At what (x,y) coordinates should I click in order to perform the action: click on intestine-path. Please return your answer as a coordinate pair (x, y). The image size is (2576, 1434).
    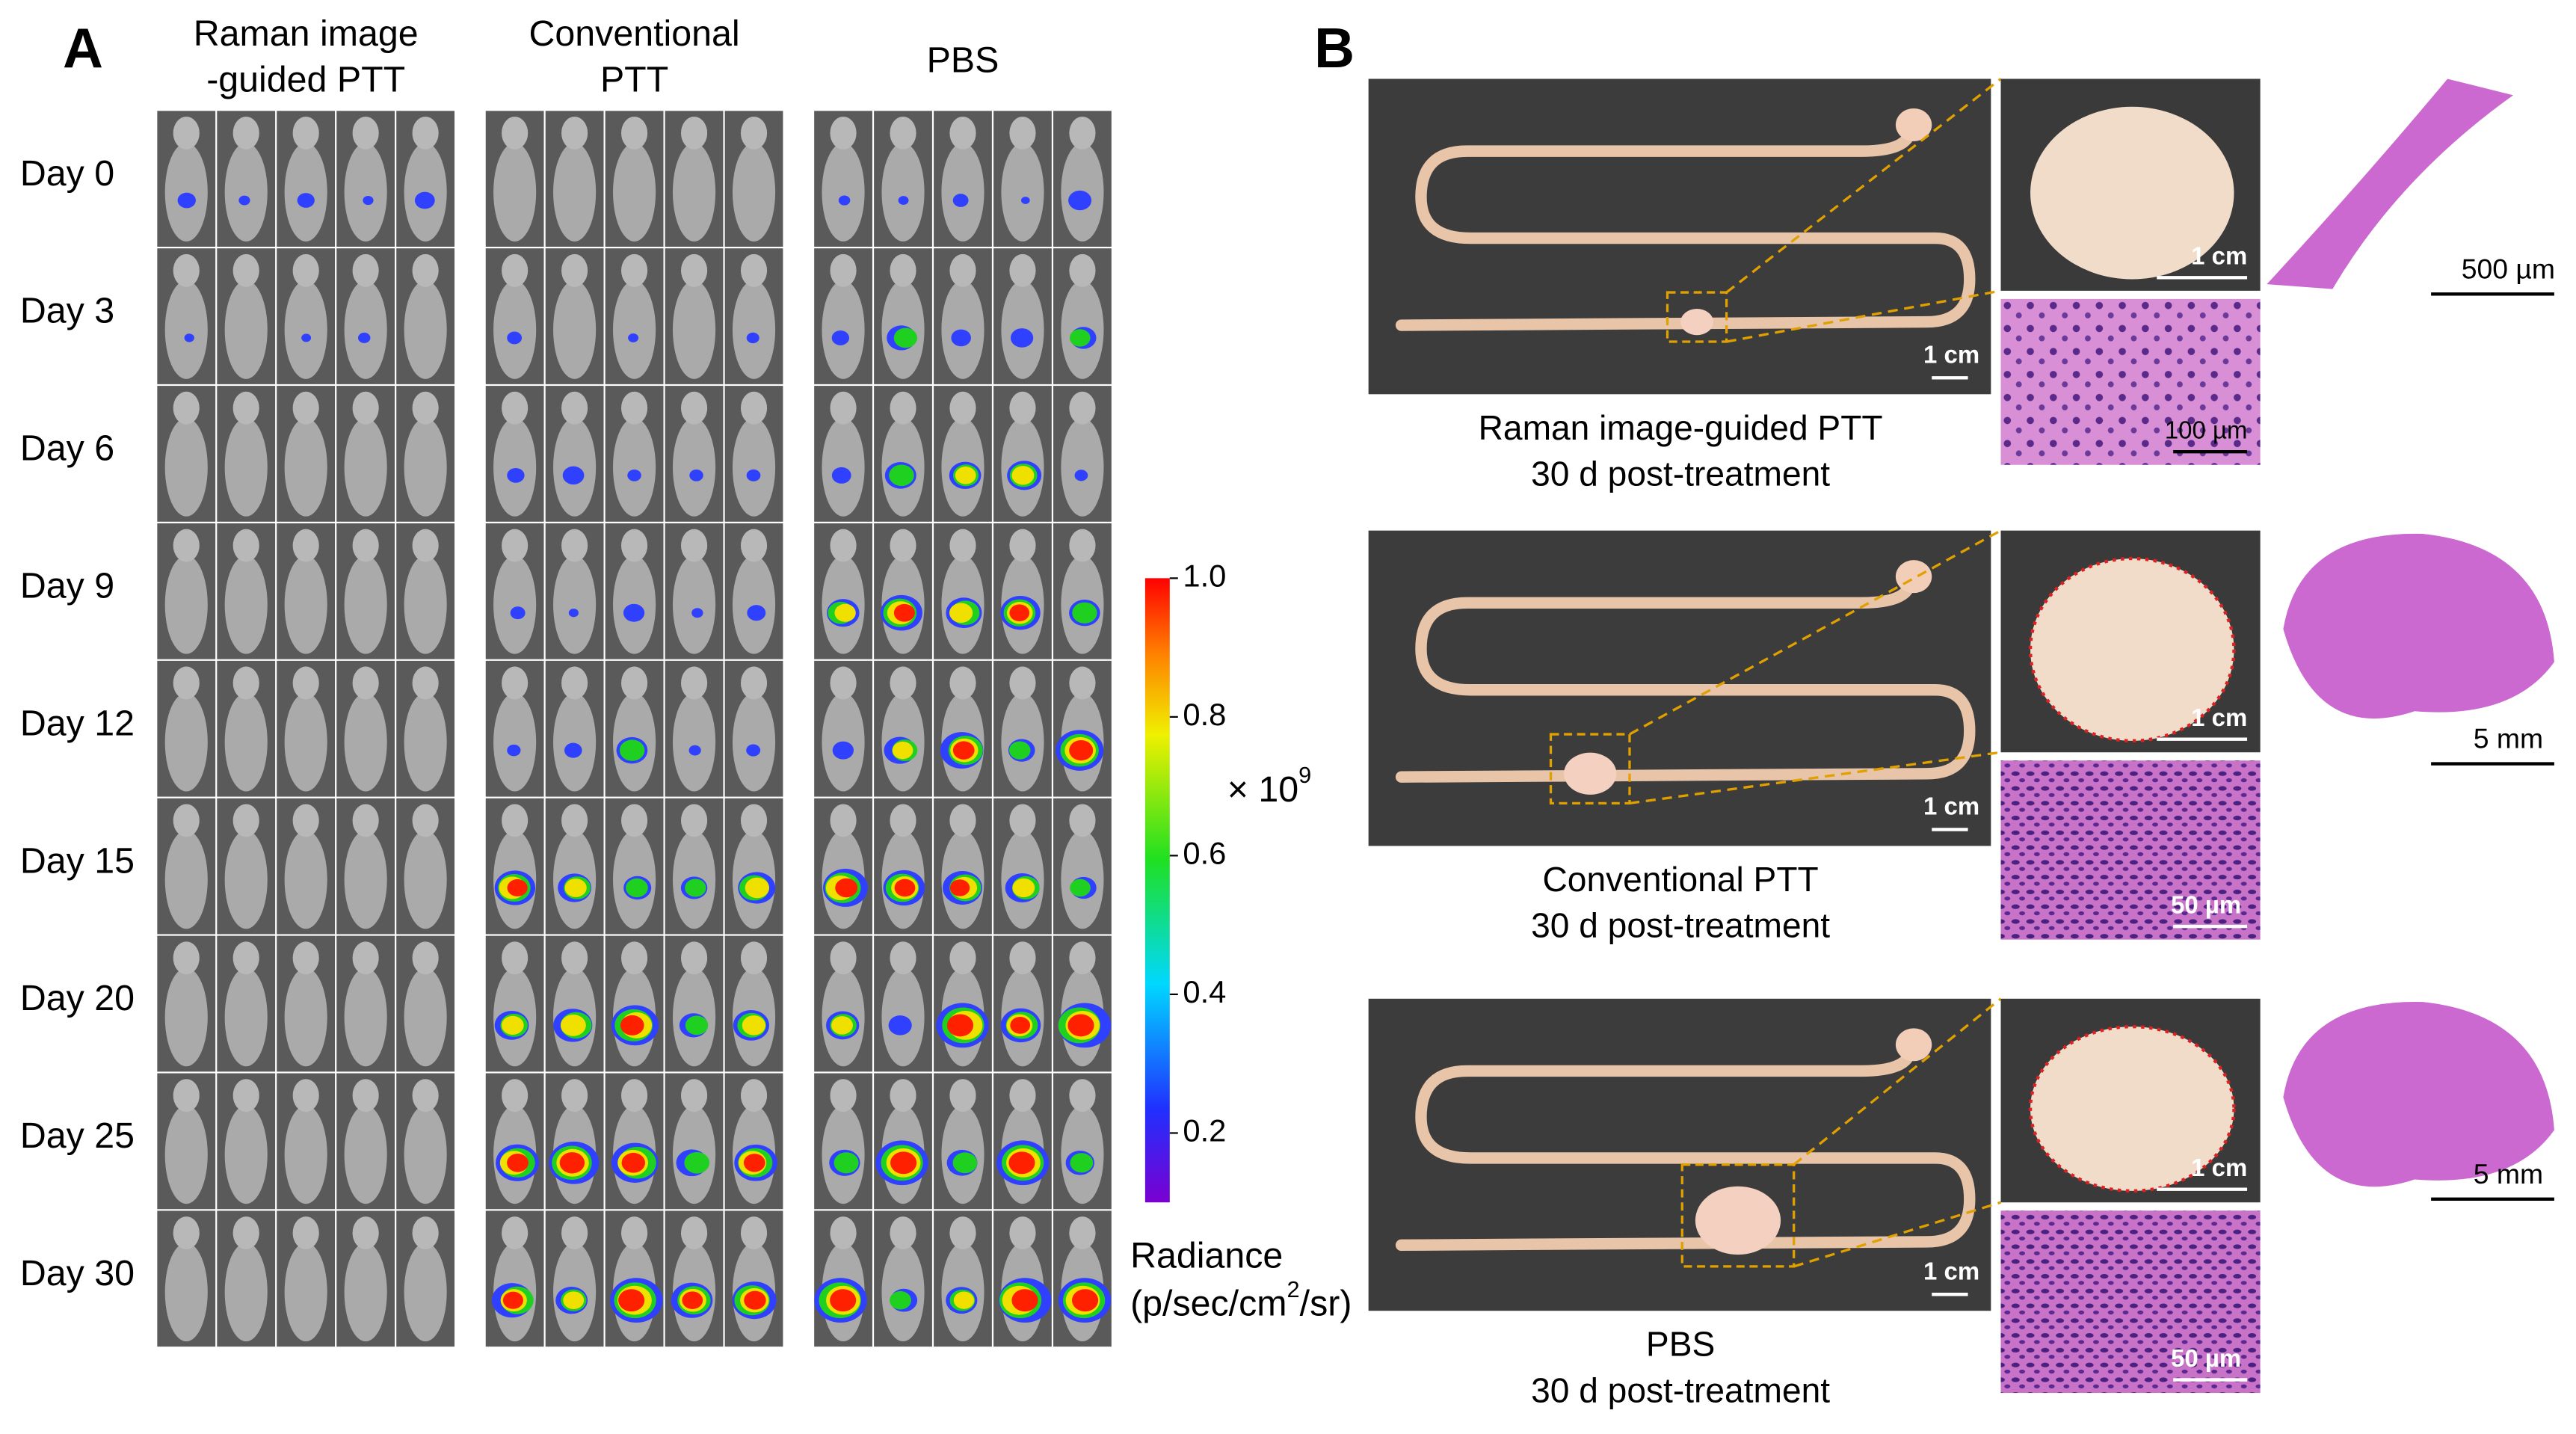
    Looking at the image, I should click on (1685, 678).